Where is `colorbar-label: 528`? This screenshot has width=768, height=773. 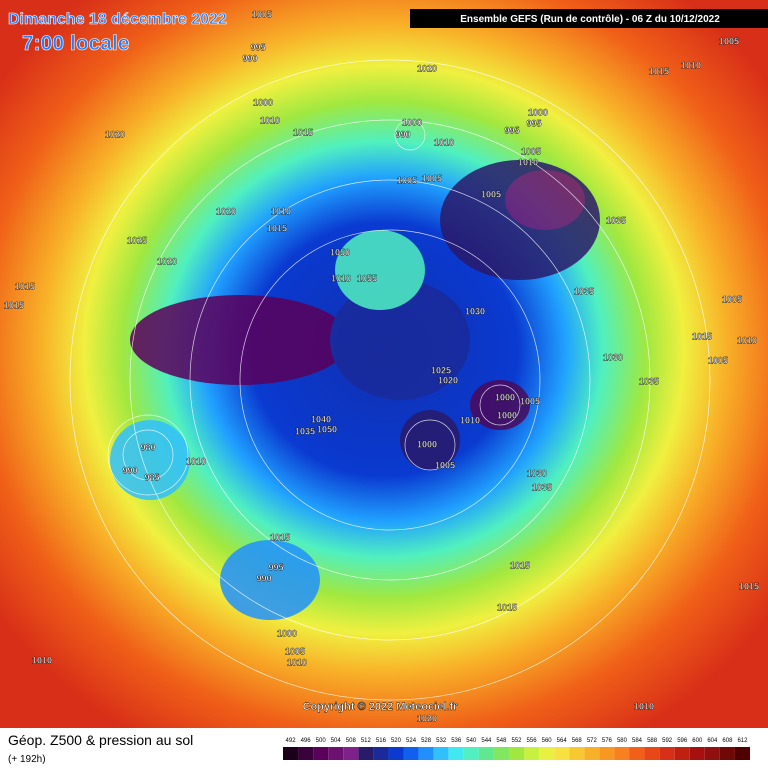 colorbar-label: 528 is located at coordinates (426, 741).